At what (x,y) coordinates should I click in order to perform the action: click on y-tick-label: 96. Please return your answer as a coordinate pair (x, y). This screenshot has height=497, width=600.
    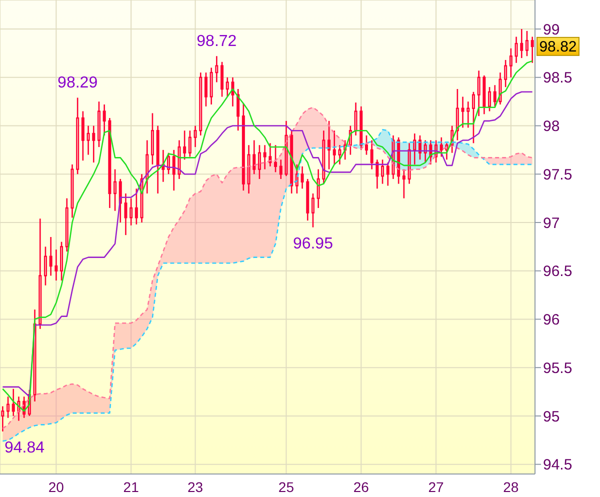
    Looking at the image, I should click on (551, 320).